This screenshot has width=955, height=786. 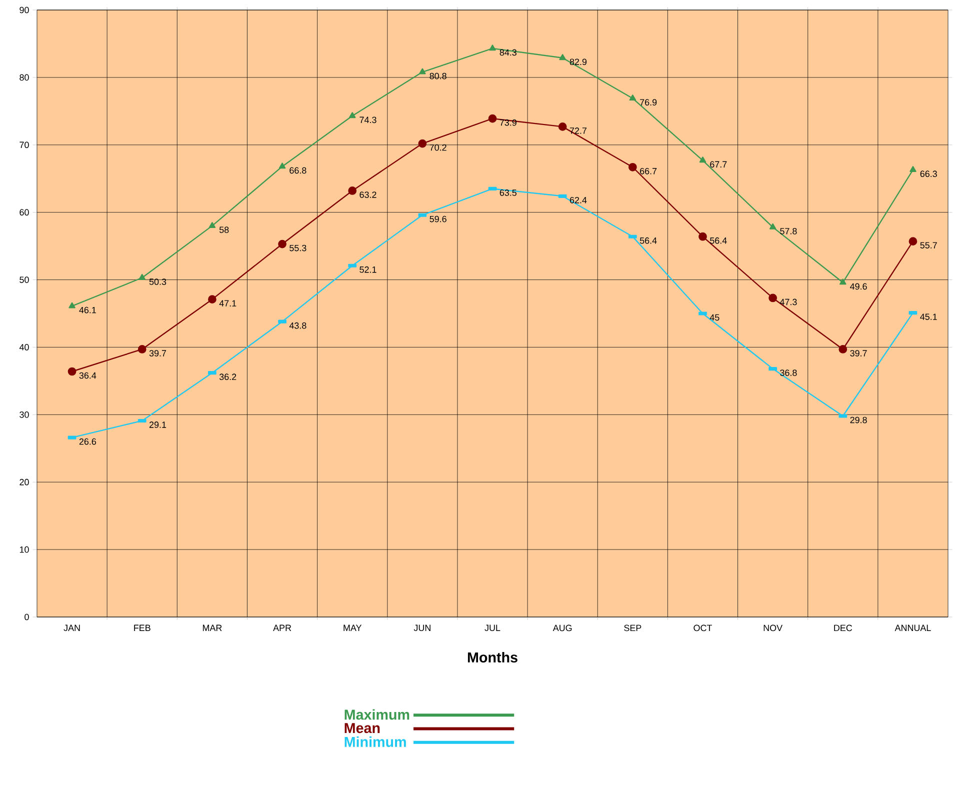 I want to click on data-label: 66.8, so click(x=298, y=170).